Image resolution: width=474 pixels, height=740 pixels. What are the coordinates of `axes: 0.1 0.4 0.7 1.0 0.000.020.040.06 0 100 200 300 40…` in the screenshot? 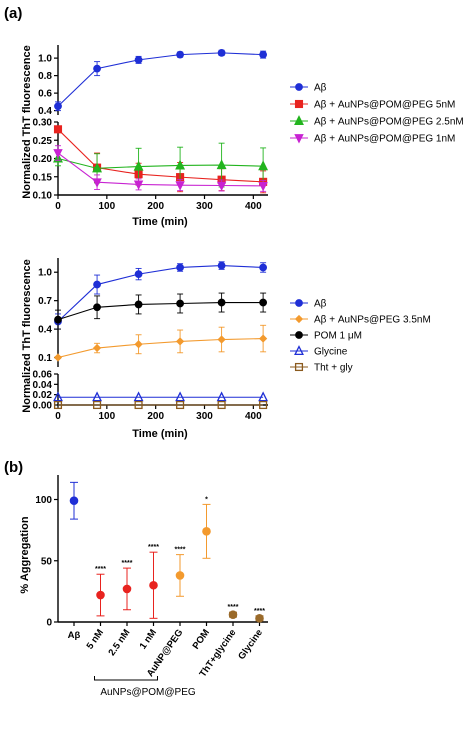 It's located at (150, 340).